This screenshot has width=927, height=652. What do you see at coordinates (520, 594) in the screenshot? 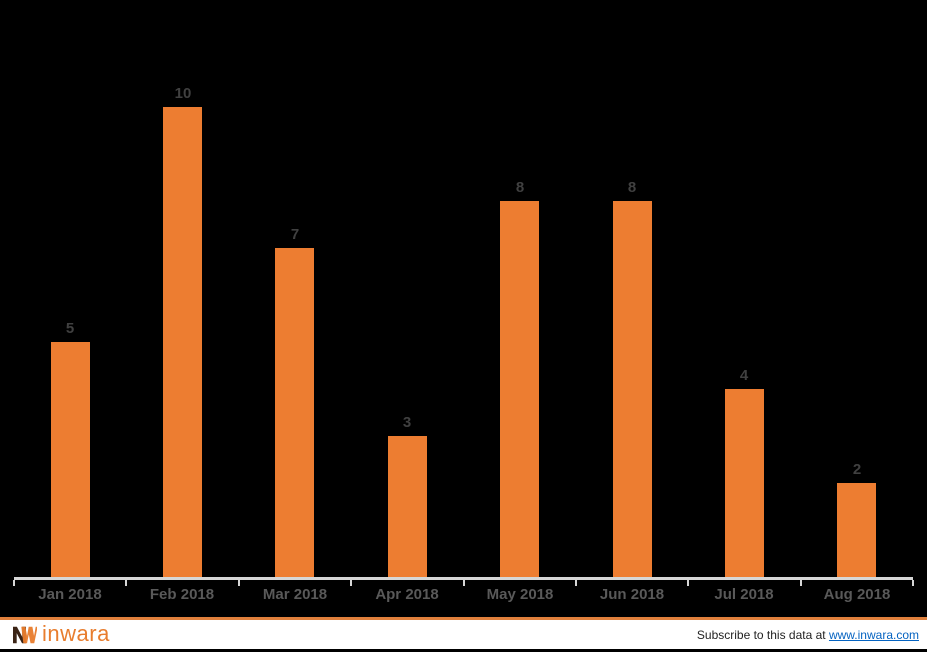
I see `x-axis-label: May 2018` at bounding box center [520, 594].